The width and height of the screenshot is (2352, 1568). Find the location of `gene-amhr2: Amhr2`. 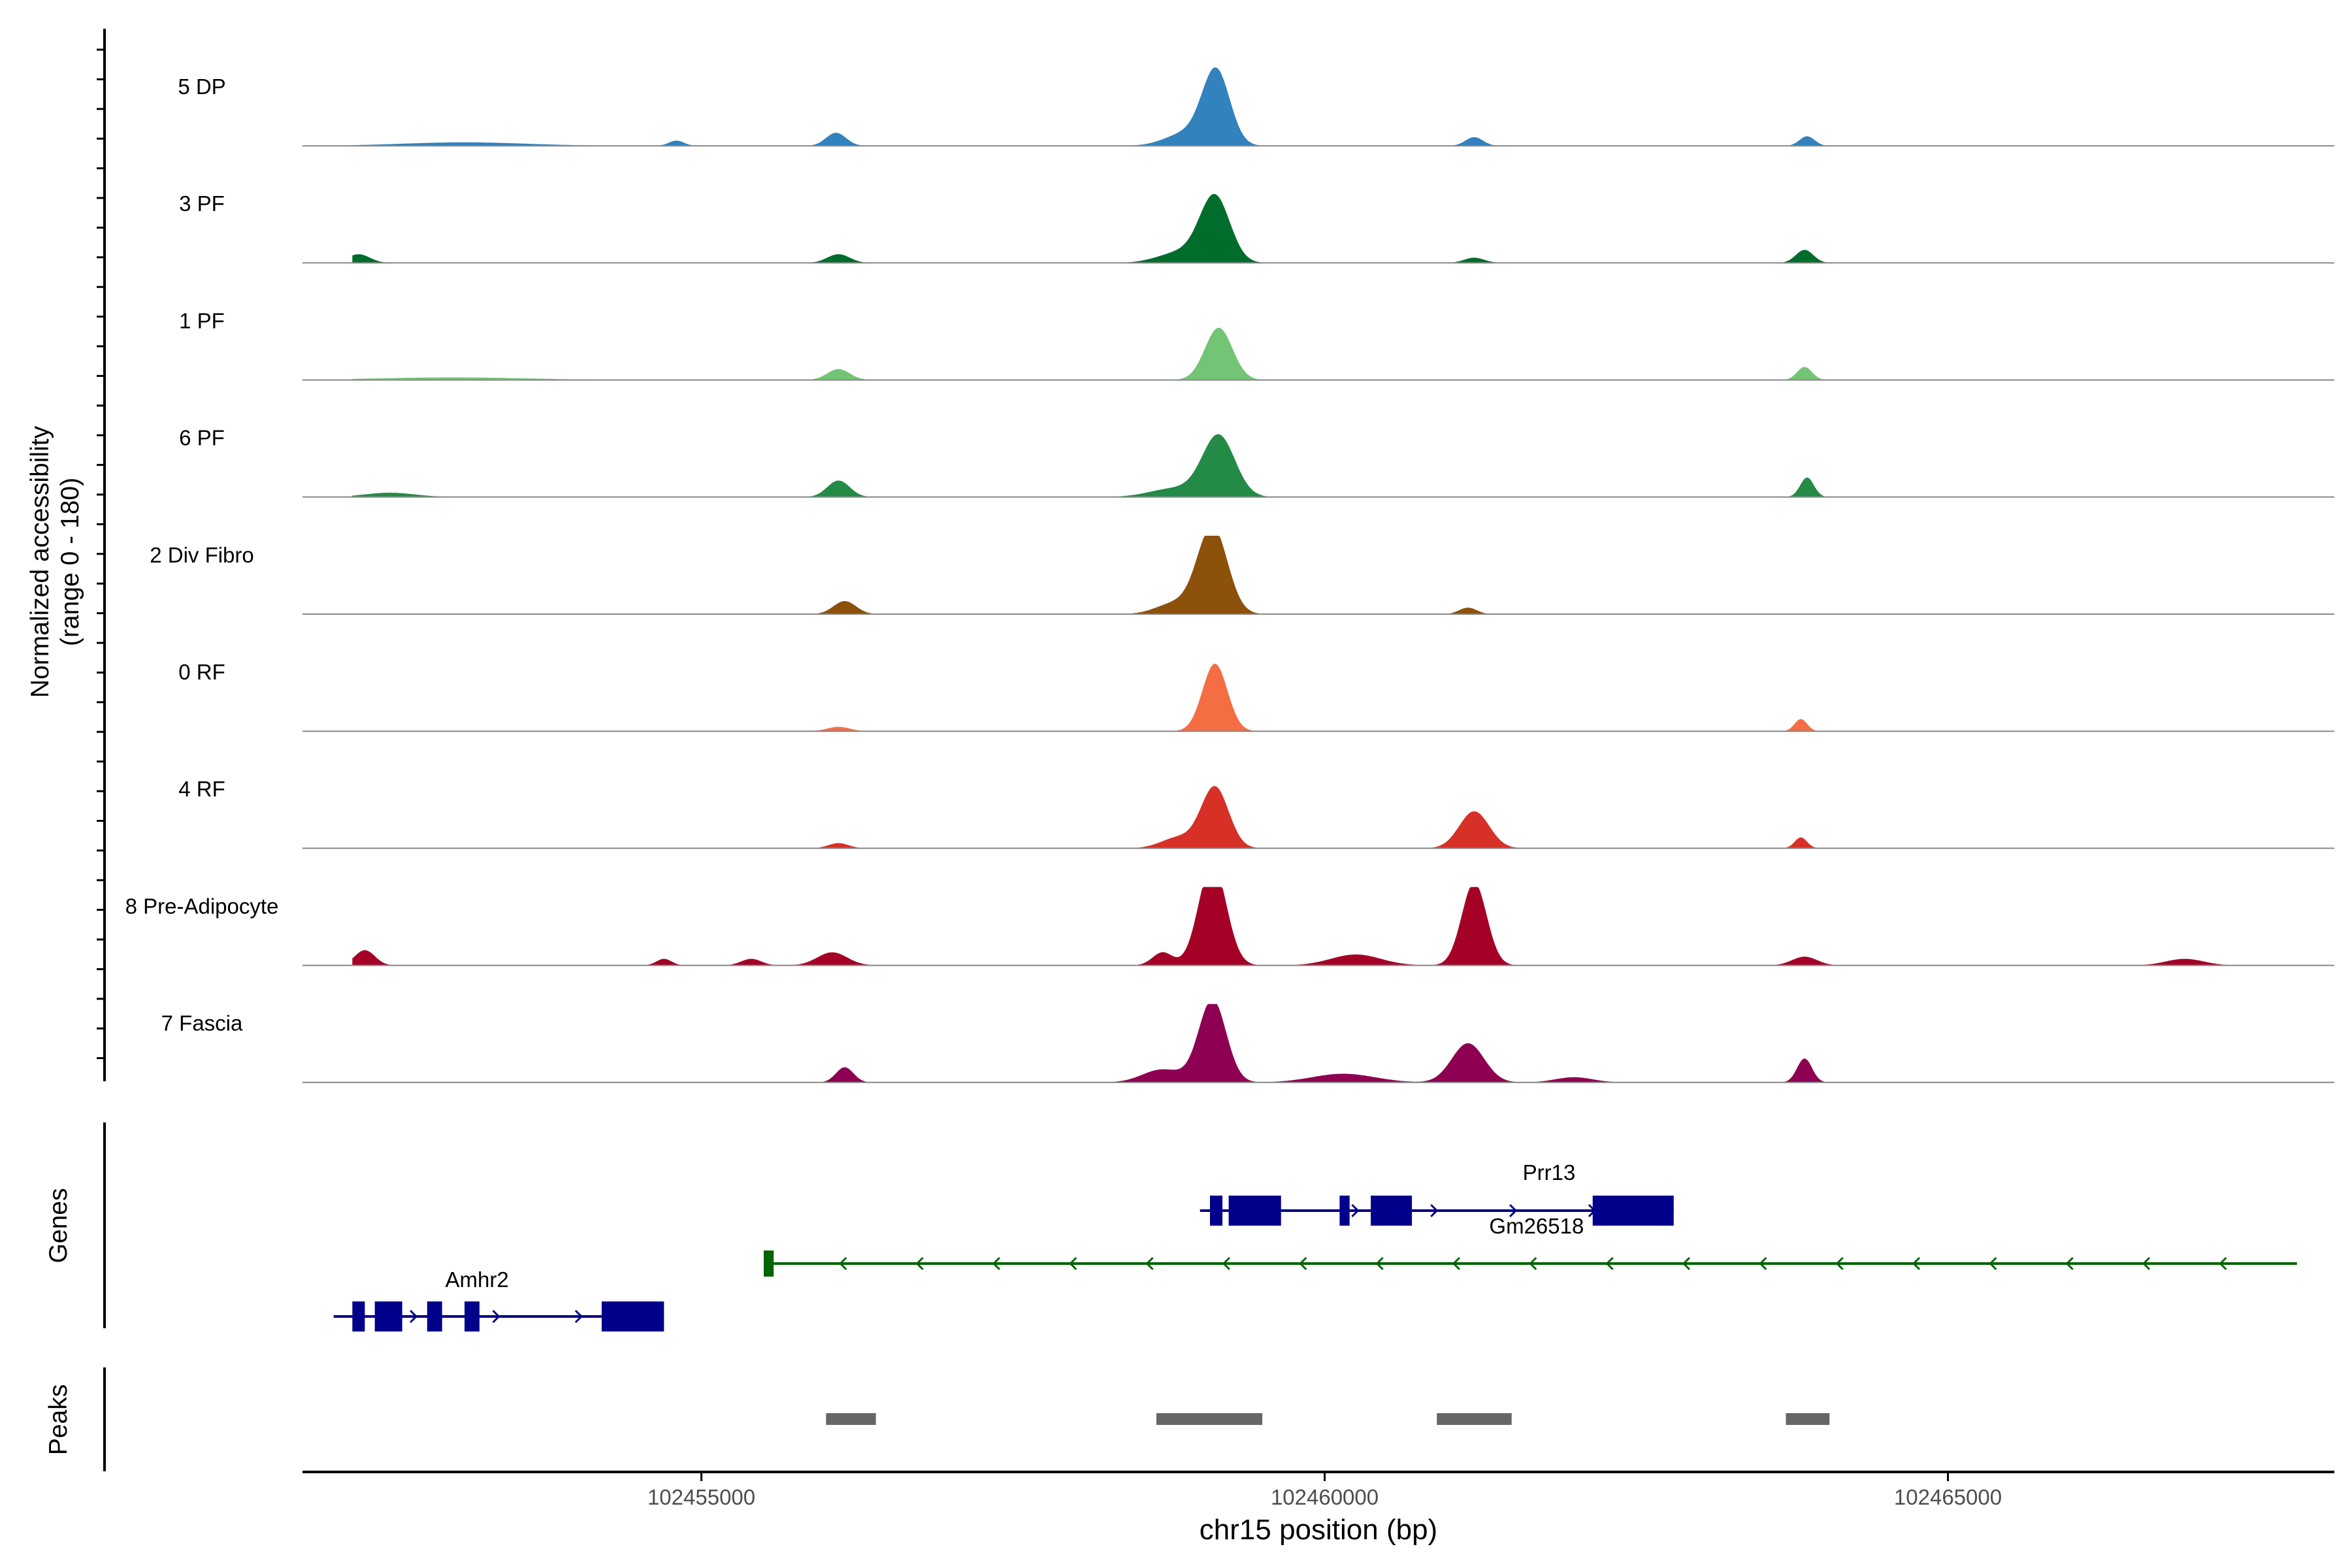

gene-amhr2: Amhr2 is located at coordinates (498, 1299).